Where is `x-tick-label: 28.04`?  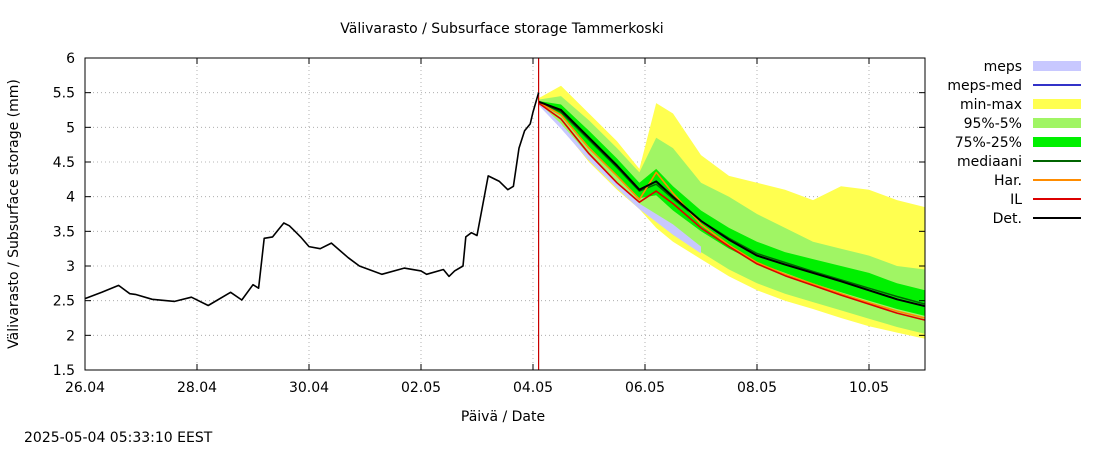
x-tick-label: 28.04 is located at coordinates (197, 388).